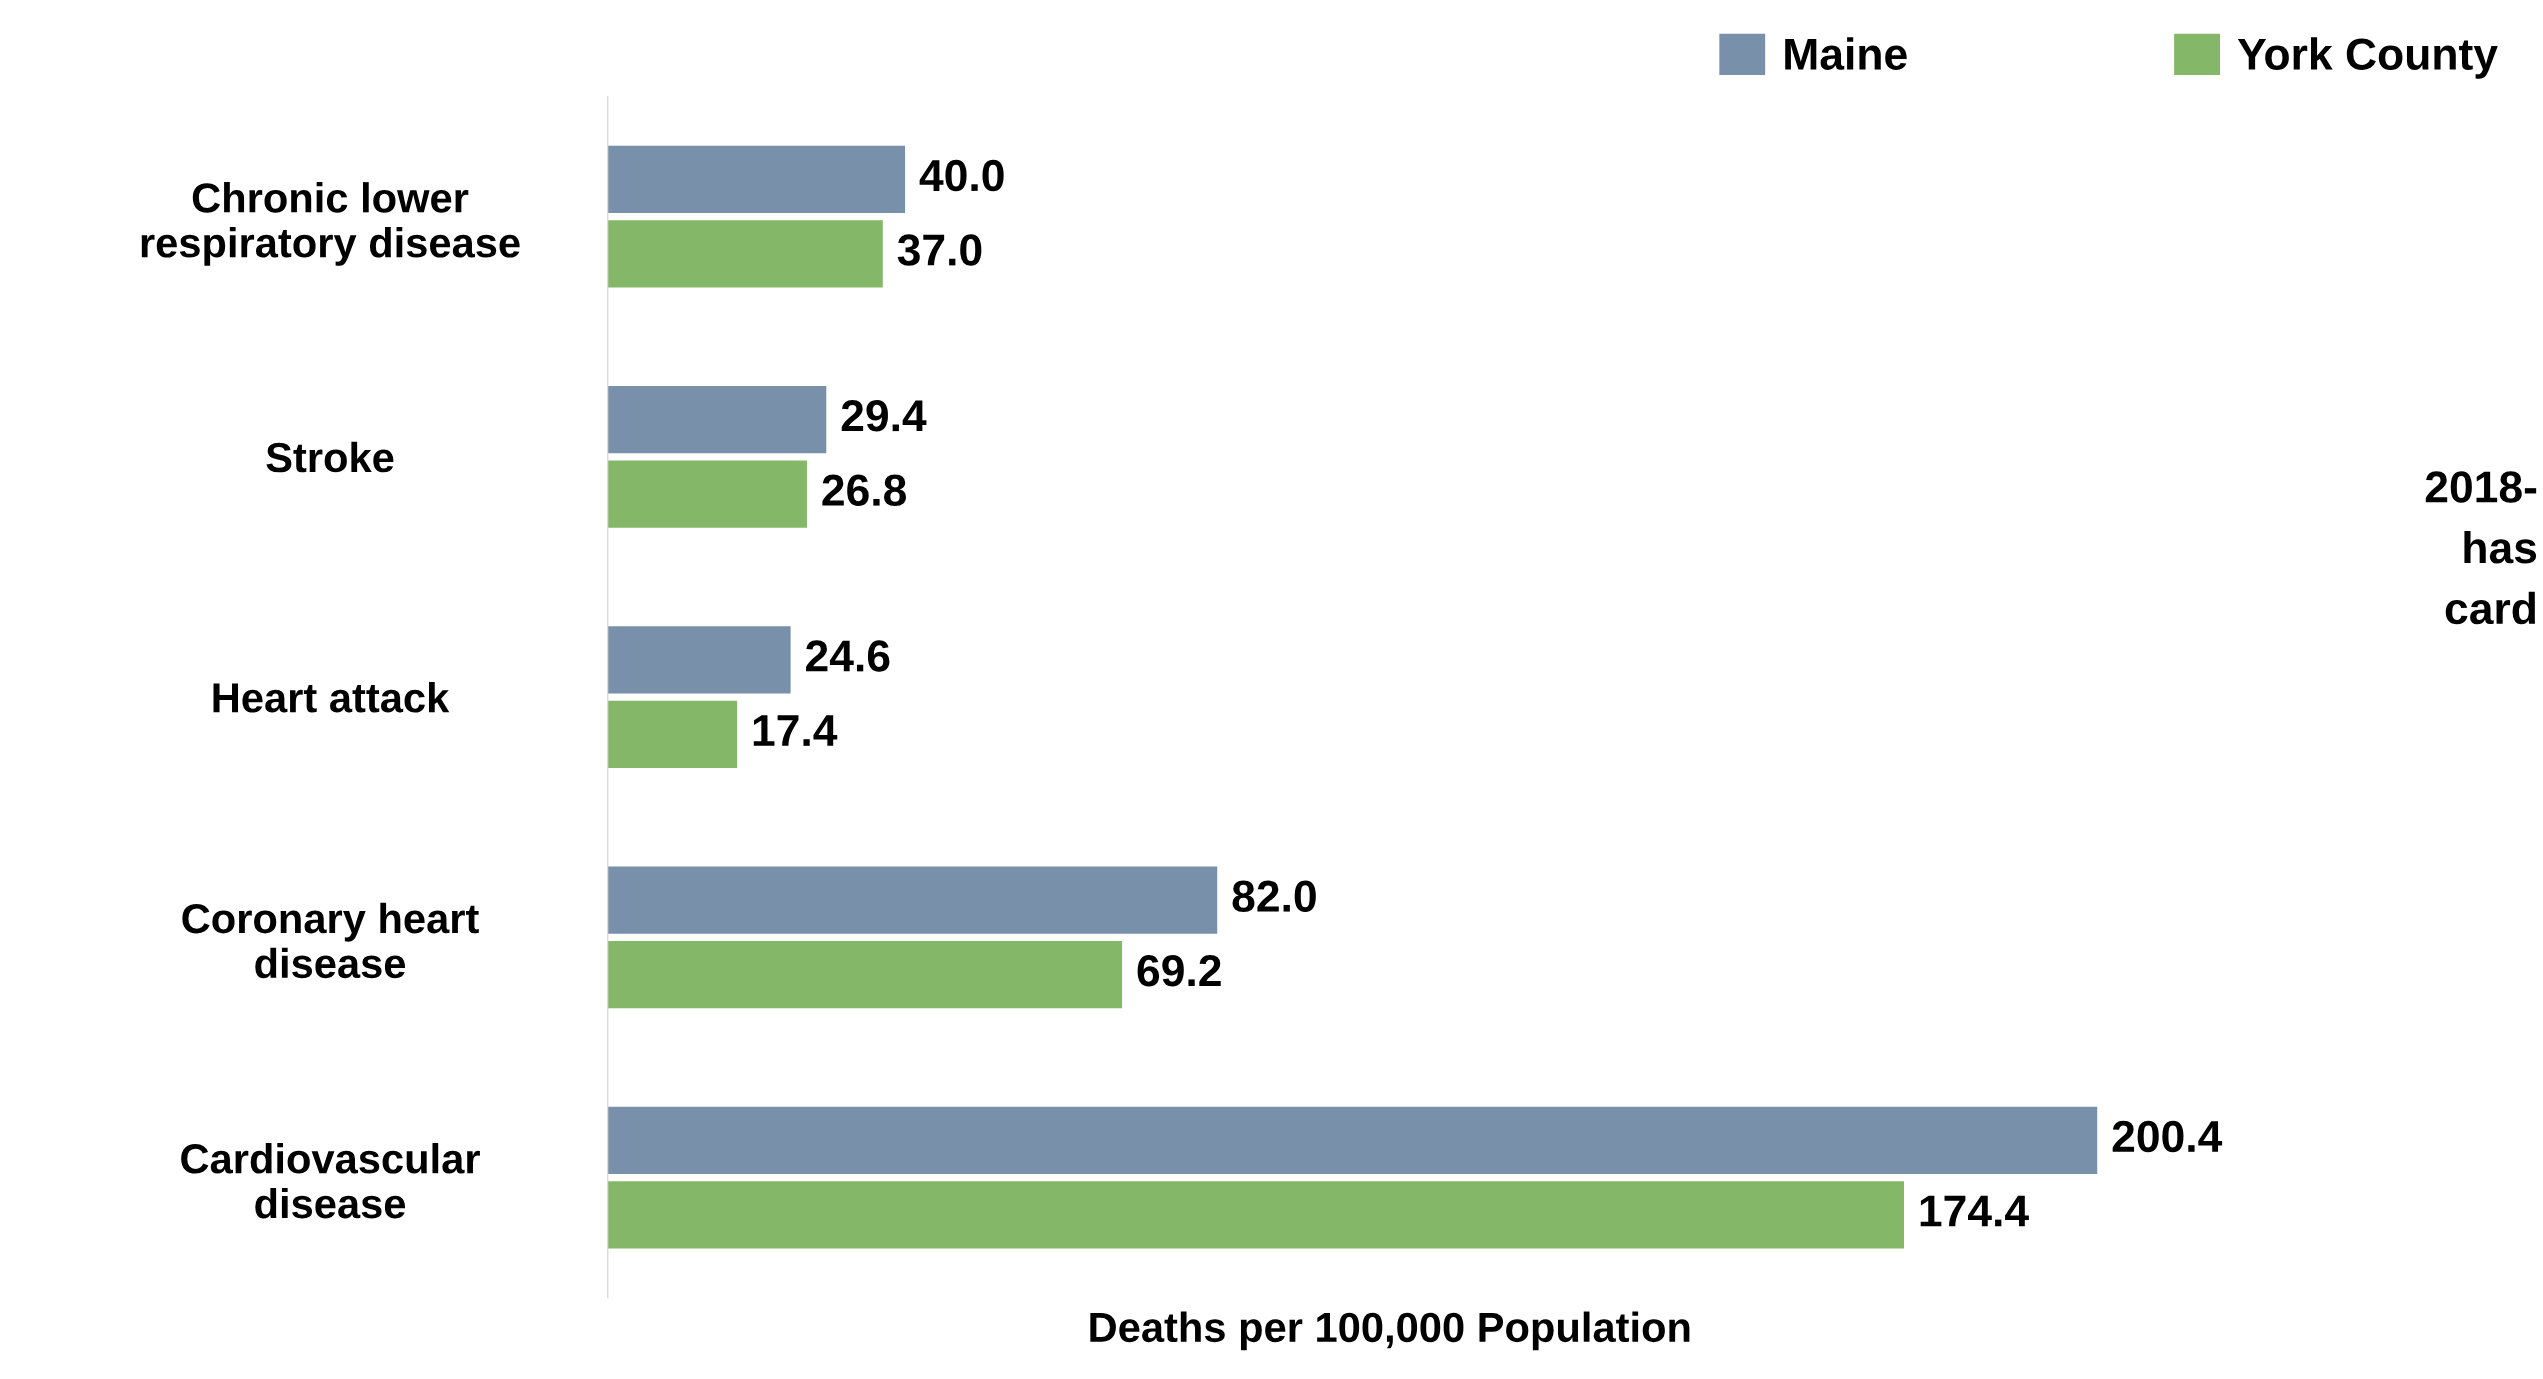 Image resolution: width=2543 pixels, height=1379 pixels. Describe the element at coordinates (1390, 1331) in the screenshot. I see `x-axis-title: Deaths per 100,000 Population` at that location.